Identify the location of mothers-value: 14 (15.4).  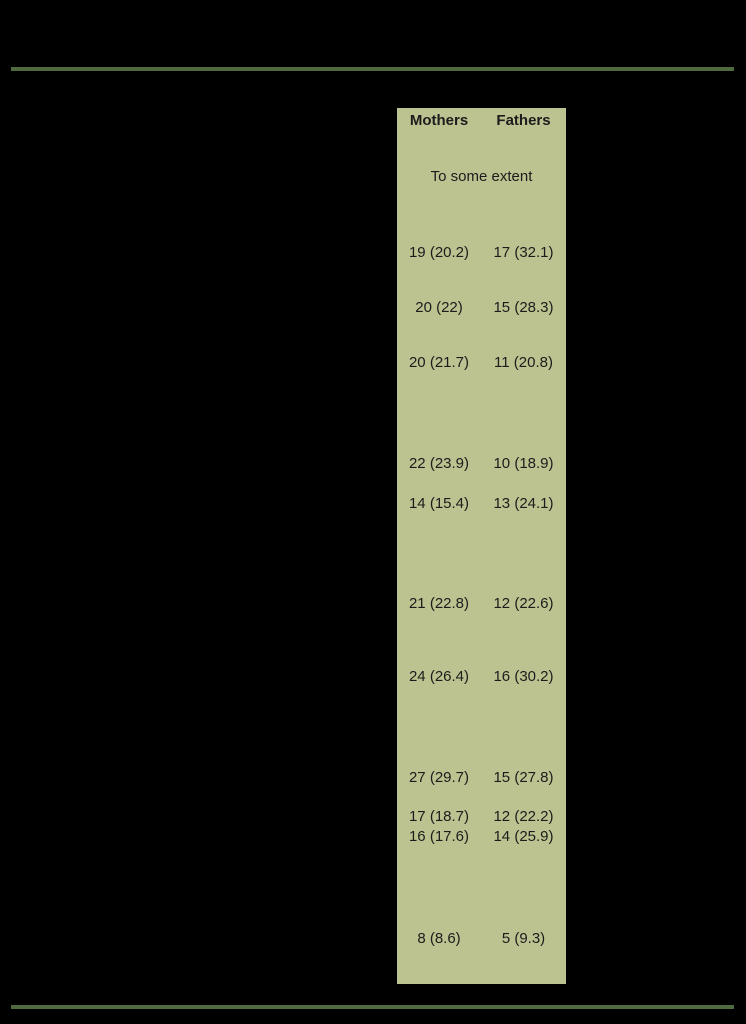
(439, 503).